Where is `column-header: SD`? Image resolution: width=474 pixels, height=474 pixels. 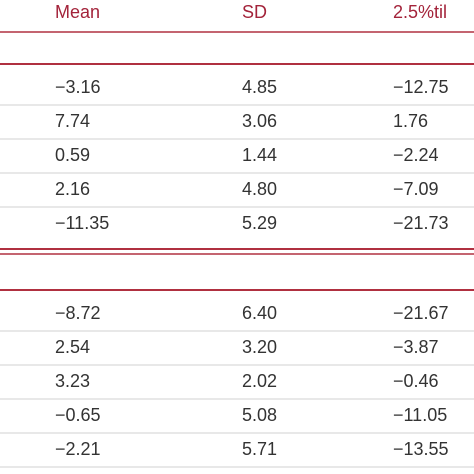
column-header: SD is located at coordinates (254, 12).